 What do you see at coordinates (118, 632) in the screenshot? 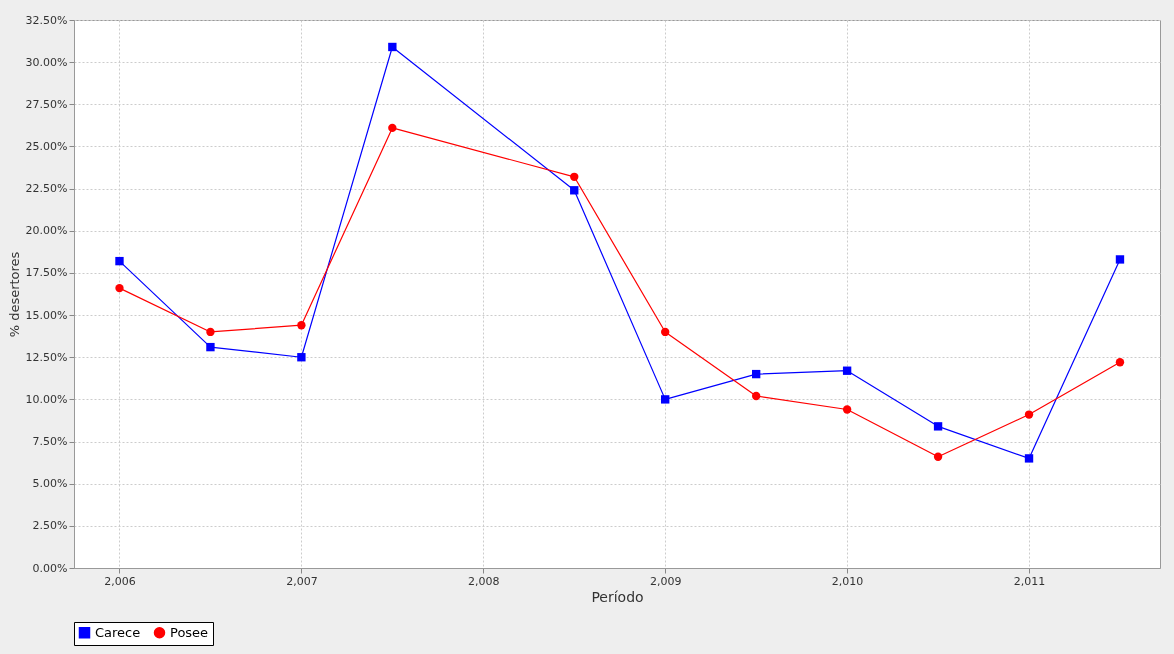
I see `legend-label: Carece` at bounding box center [118, 632].